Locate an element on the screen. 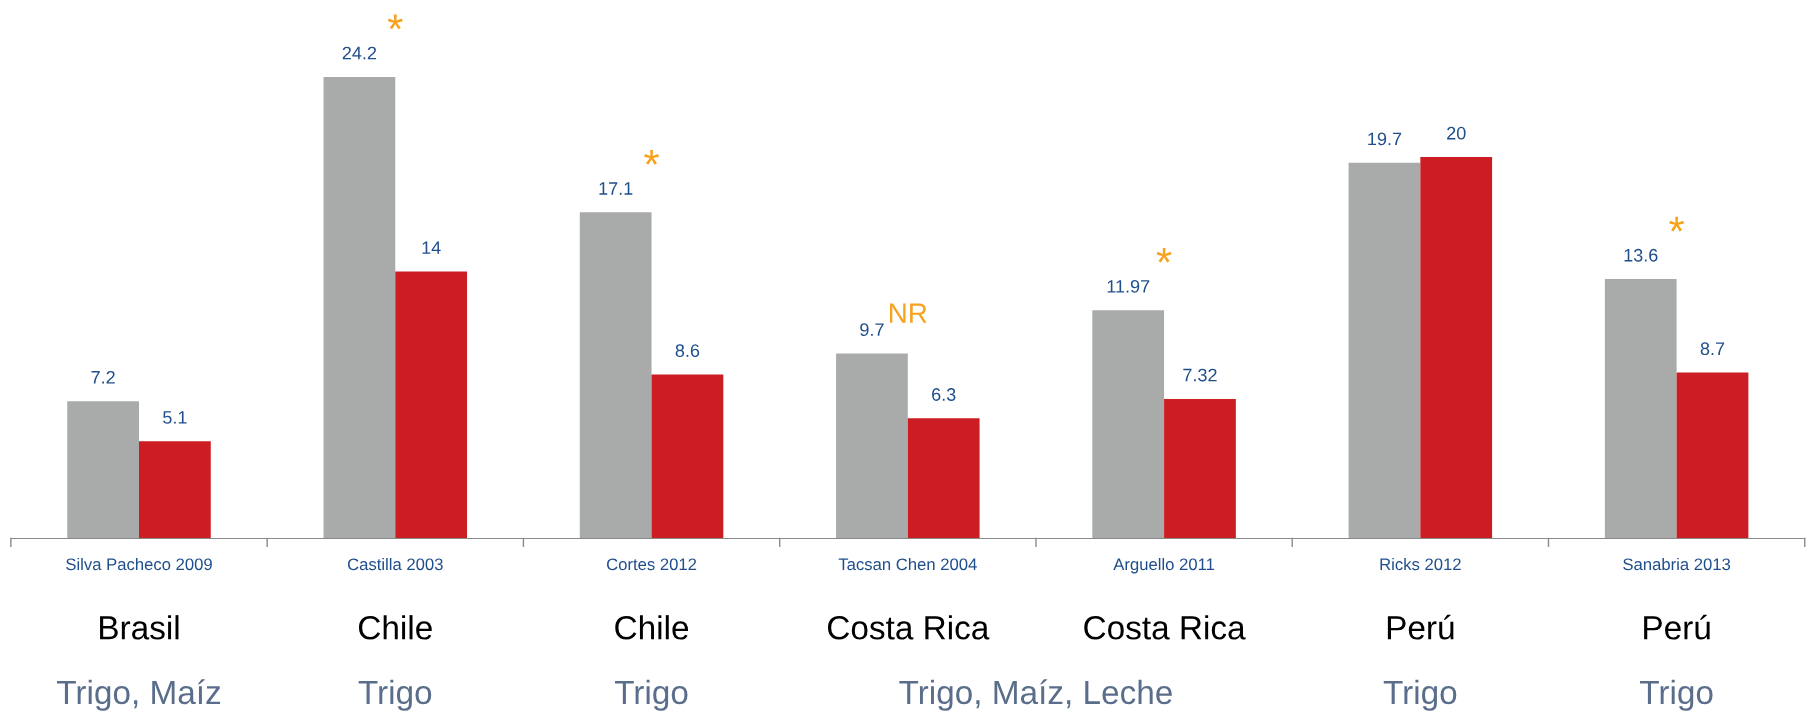  data-label: 5.1 is located at coordinates (175, 417).